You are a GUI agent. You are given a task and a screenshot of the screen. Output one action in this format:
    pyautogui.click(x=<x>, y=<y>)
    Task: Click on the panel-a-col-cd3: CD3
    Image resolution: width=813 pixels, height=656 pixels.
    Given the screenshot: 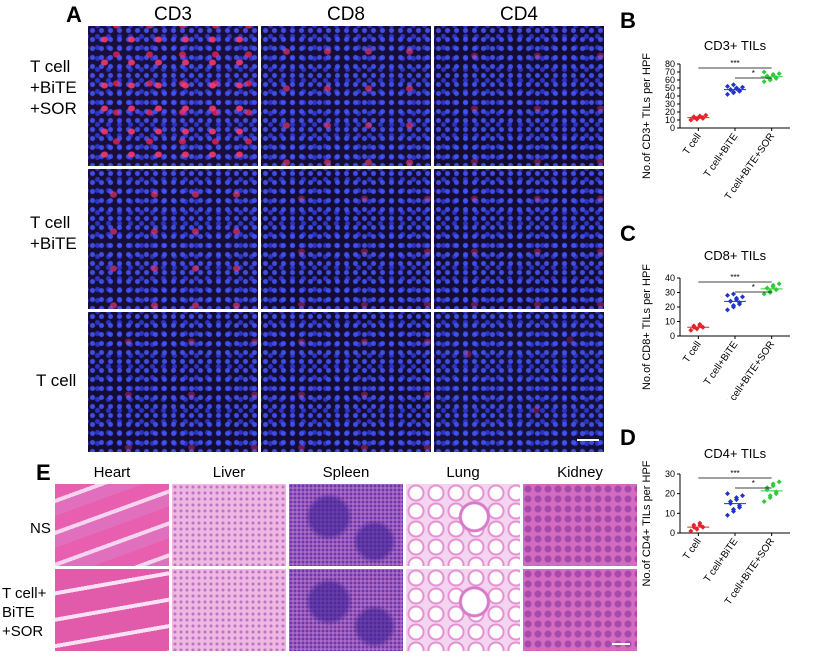 What is the action you would take?
    pyautogui.click(x=172, y=14)
    